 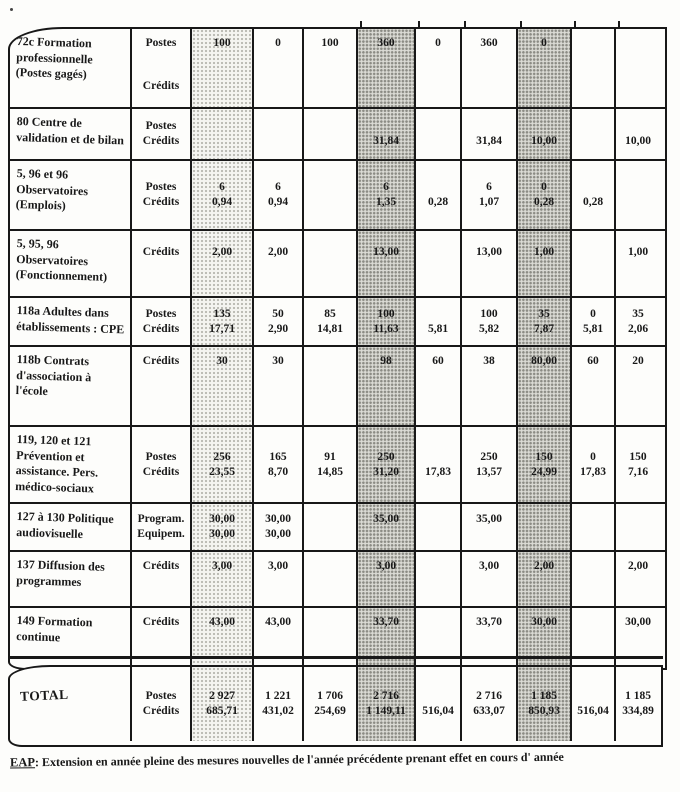 I want to click on value-cell: 2 927 685,71, so click(x=223, y=704).